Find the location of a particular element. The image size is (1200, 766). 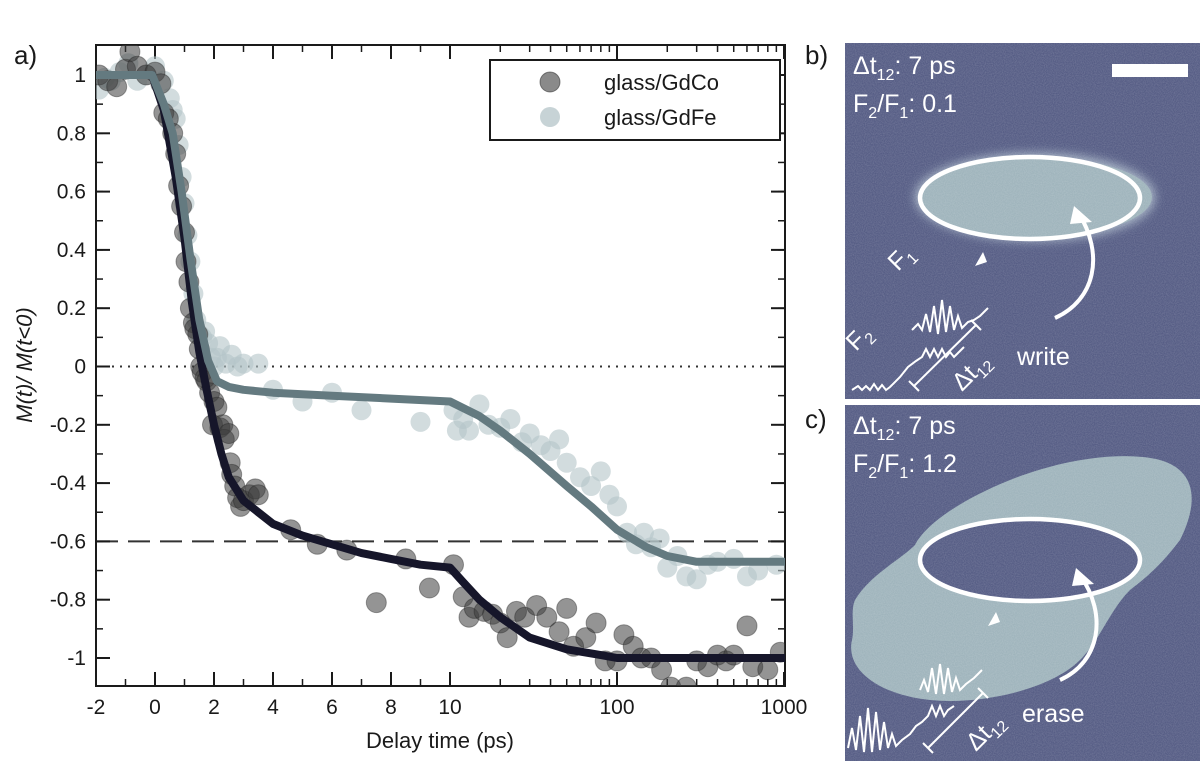

legend-marker-gdfe is located at coordinates (550, 117).